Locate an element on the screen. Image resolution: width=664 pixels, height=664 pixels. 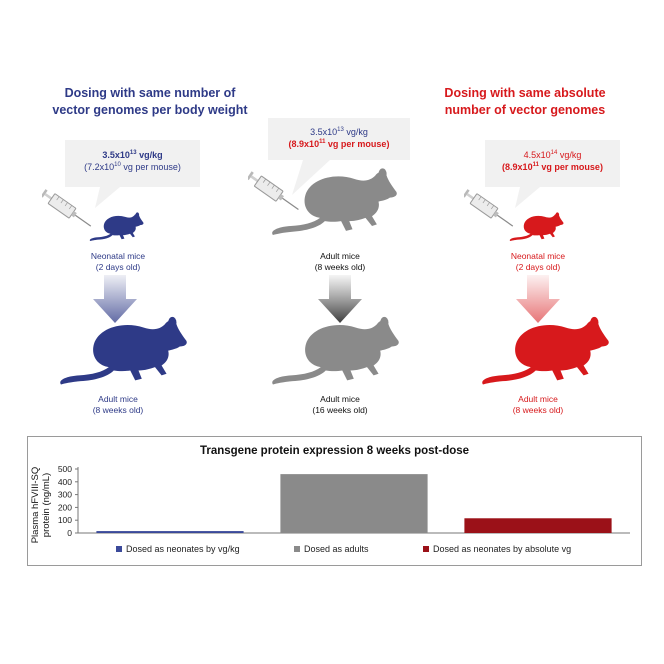
middle-adult-mouse-icon is located at coordinates (333, 200).